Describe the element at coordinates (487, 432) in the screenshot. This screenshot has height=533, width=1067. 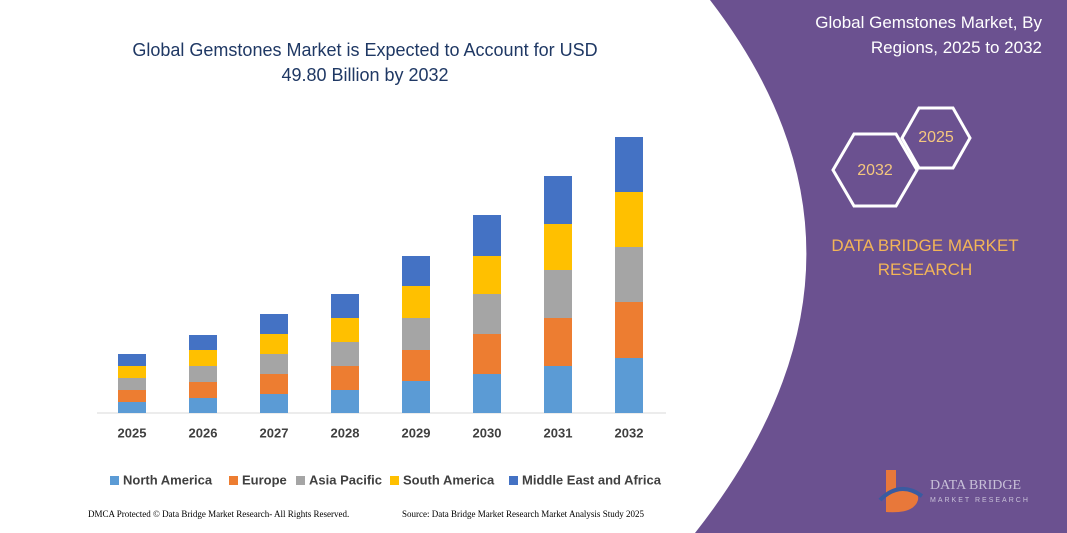
I see `x-tick-label: 2030` at that location.